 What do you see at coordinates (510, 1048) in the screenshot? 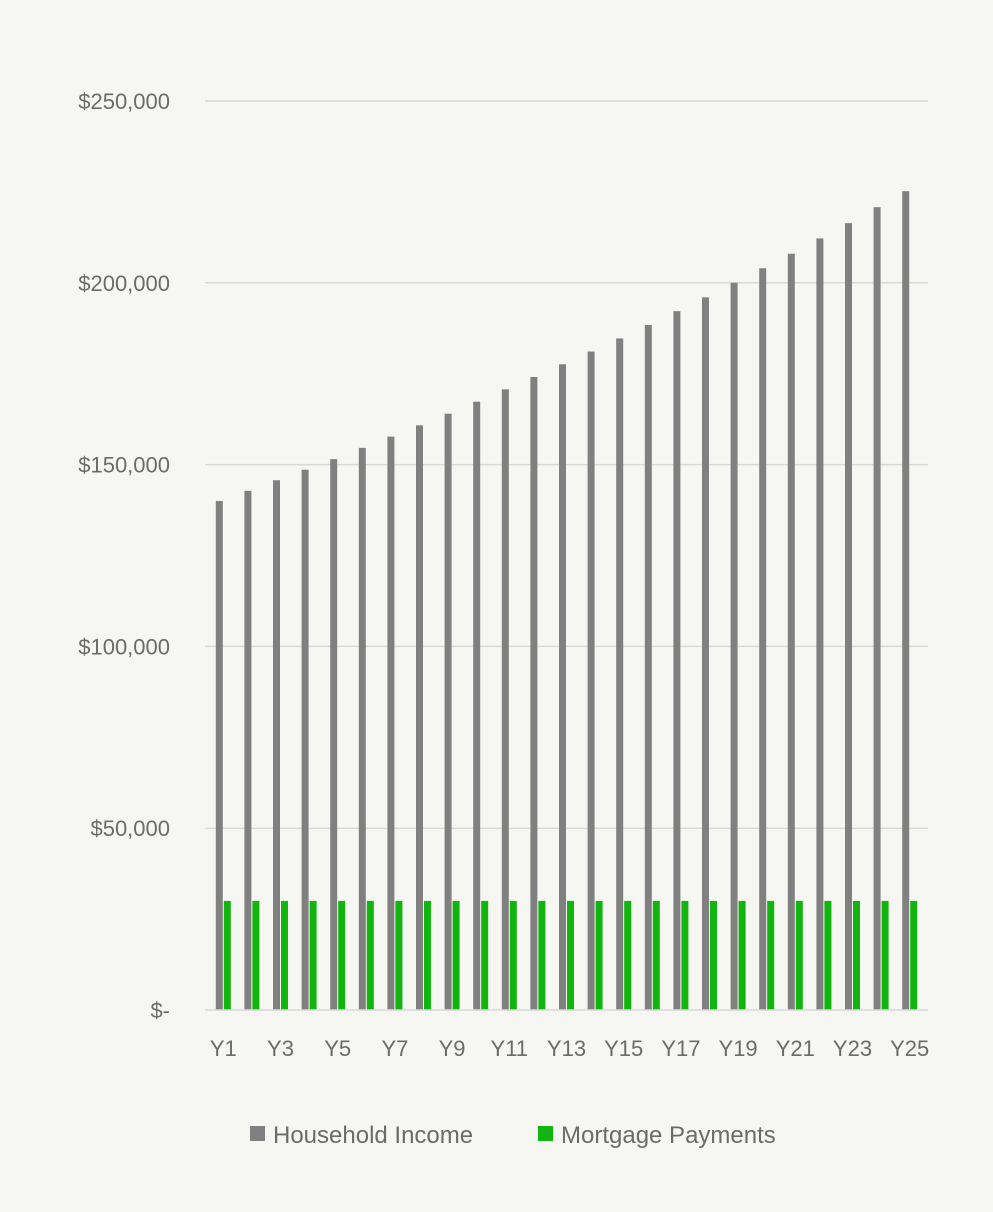
I see `x-tick-label: Y11` at bounding box center [510, 1048].